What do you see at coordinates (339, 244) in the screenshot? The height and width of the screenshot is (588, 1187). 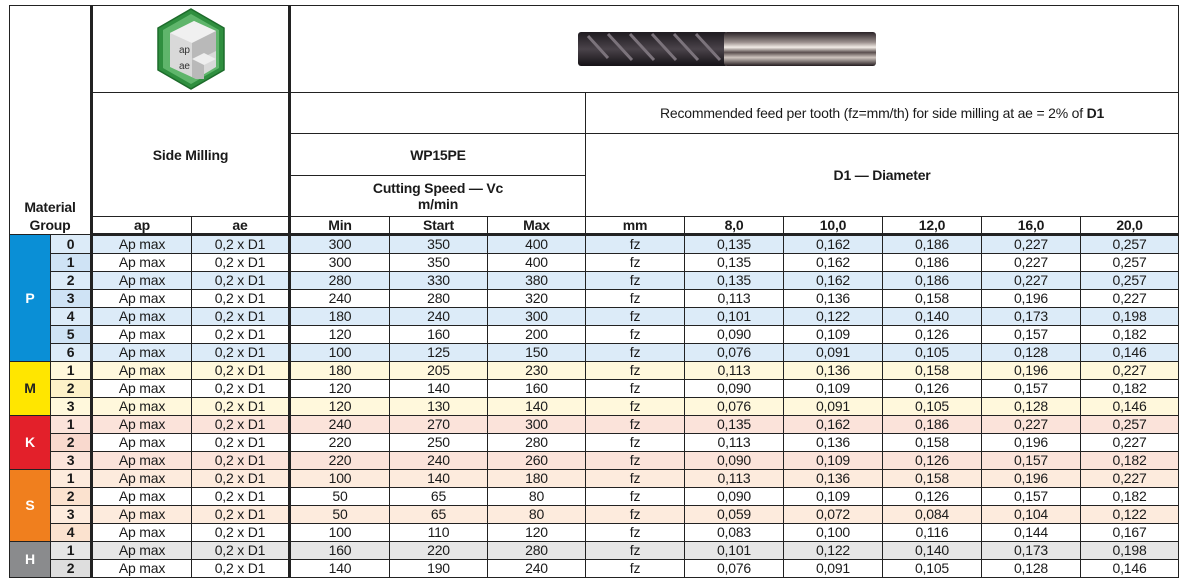 I see `vc-min: 300` at bounding box center [339, 244].